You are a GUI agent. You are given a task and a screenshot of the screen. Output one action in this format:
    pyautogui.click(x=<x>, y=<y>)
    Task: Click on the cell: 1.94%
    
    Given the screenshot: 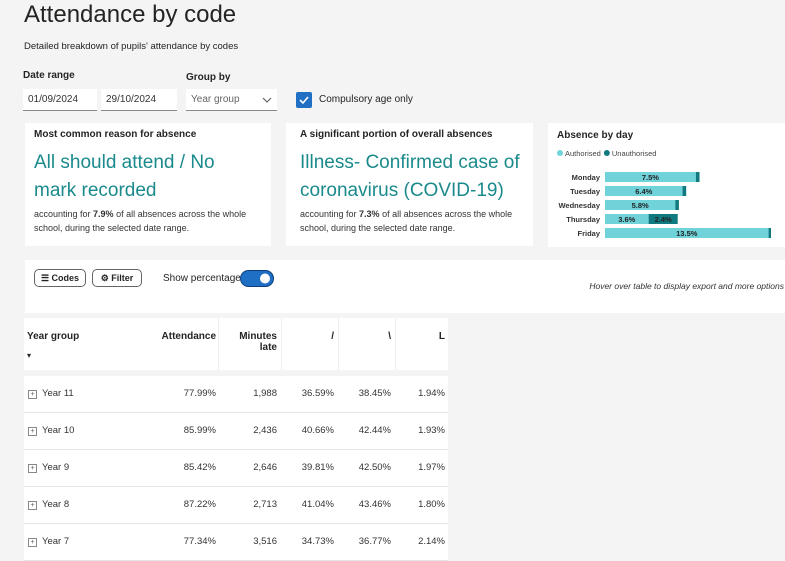 What is the action you would take?
    pyautogui.click(x=431, y=393)
    